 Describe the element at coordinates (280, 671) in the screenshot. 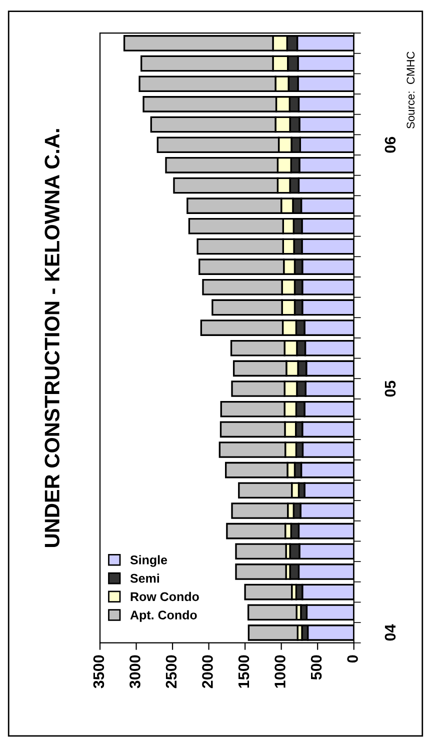

I see `x-tick-label: 1000` at that location.